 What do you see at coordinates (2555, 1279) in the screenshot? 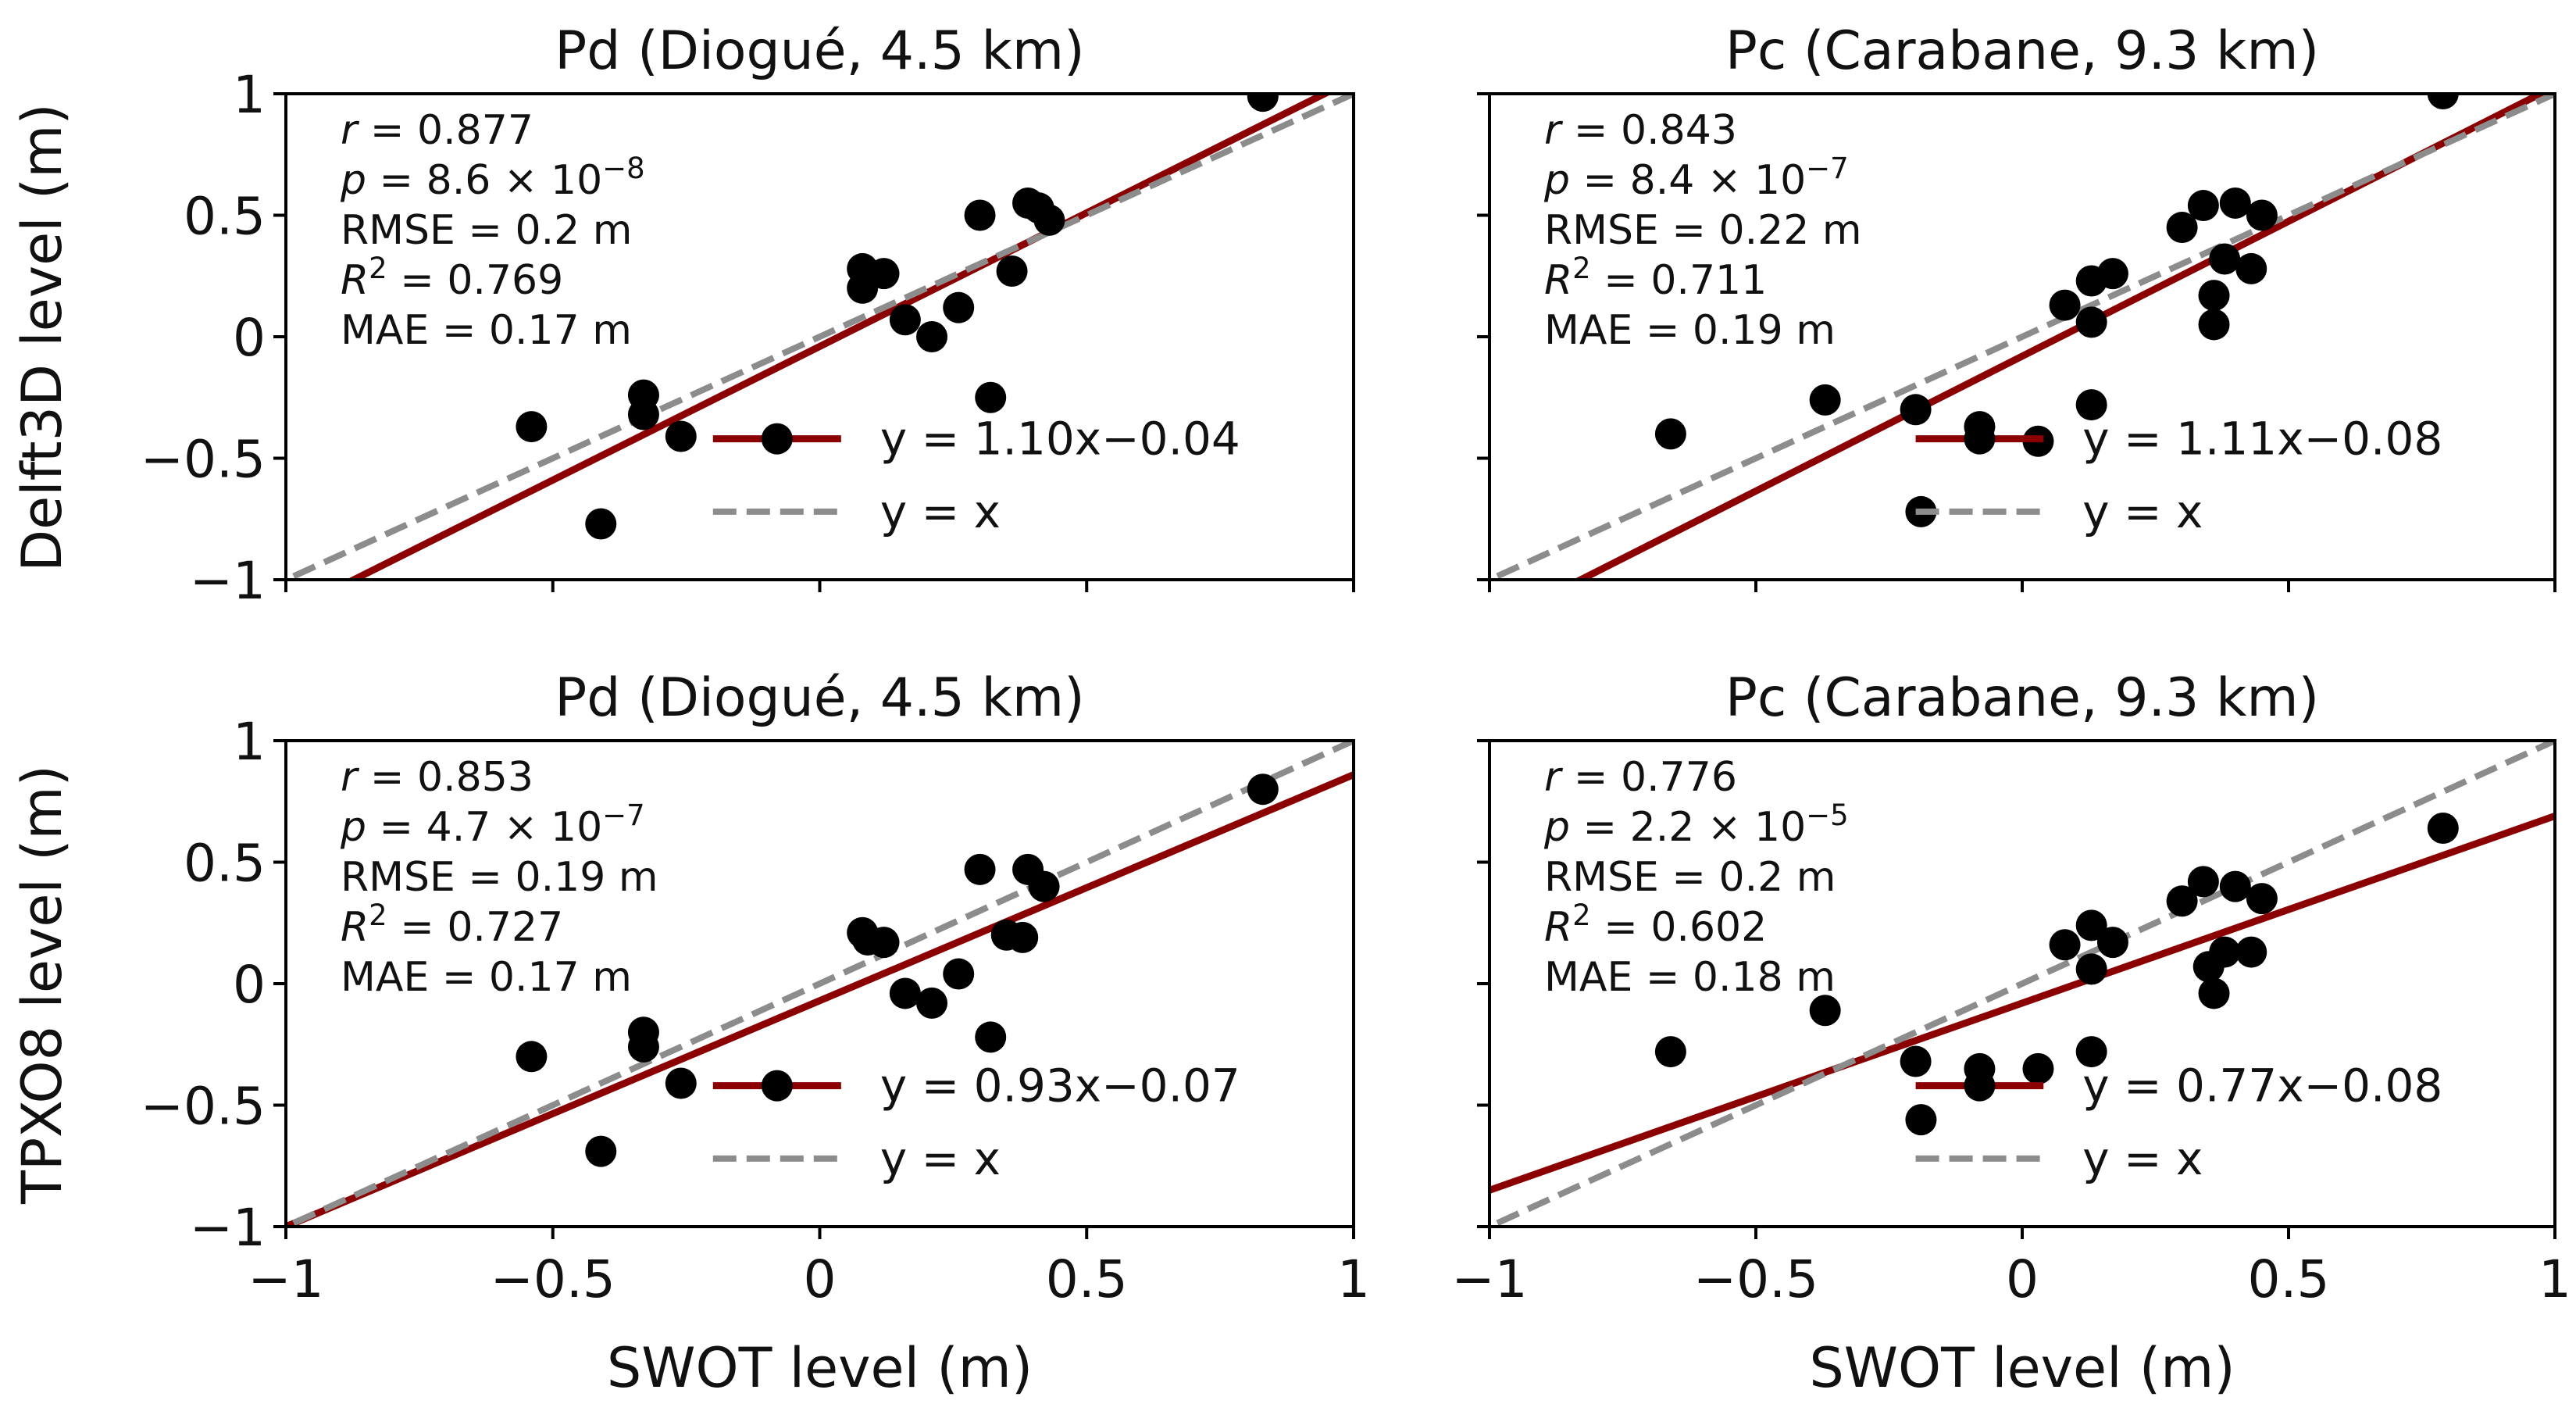
I see `x-tick-label: 1` at bounding box center [2555, 1279].